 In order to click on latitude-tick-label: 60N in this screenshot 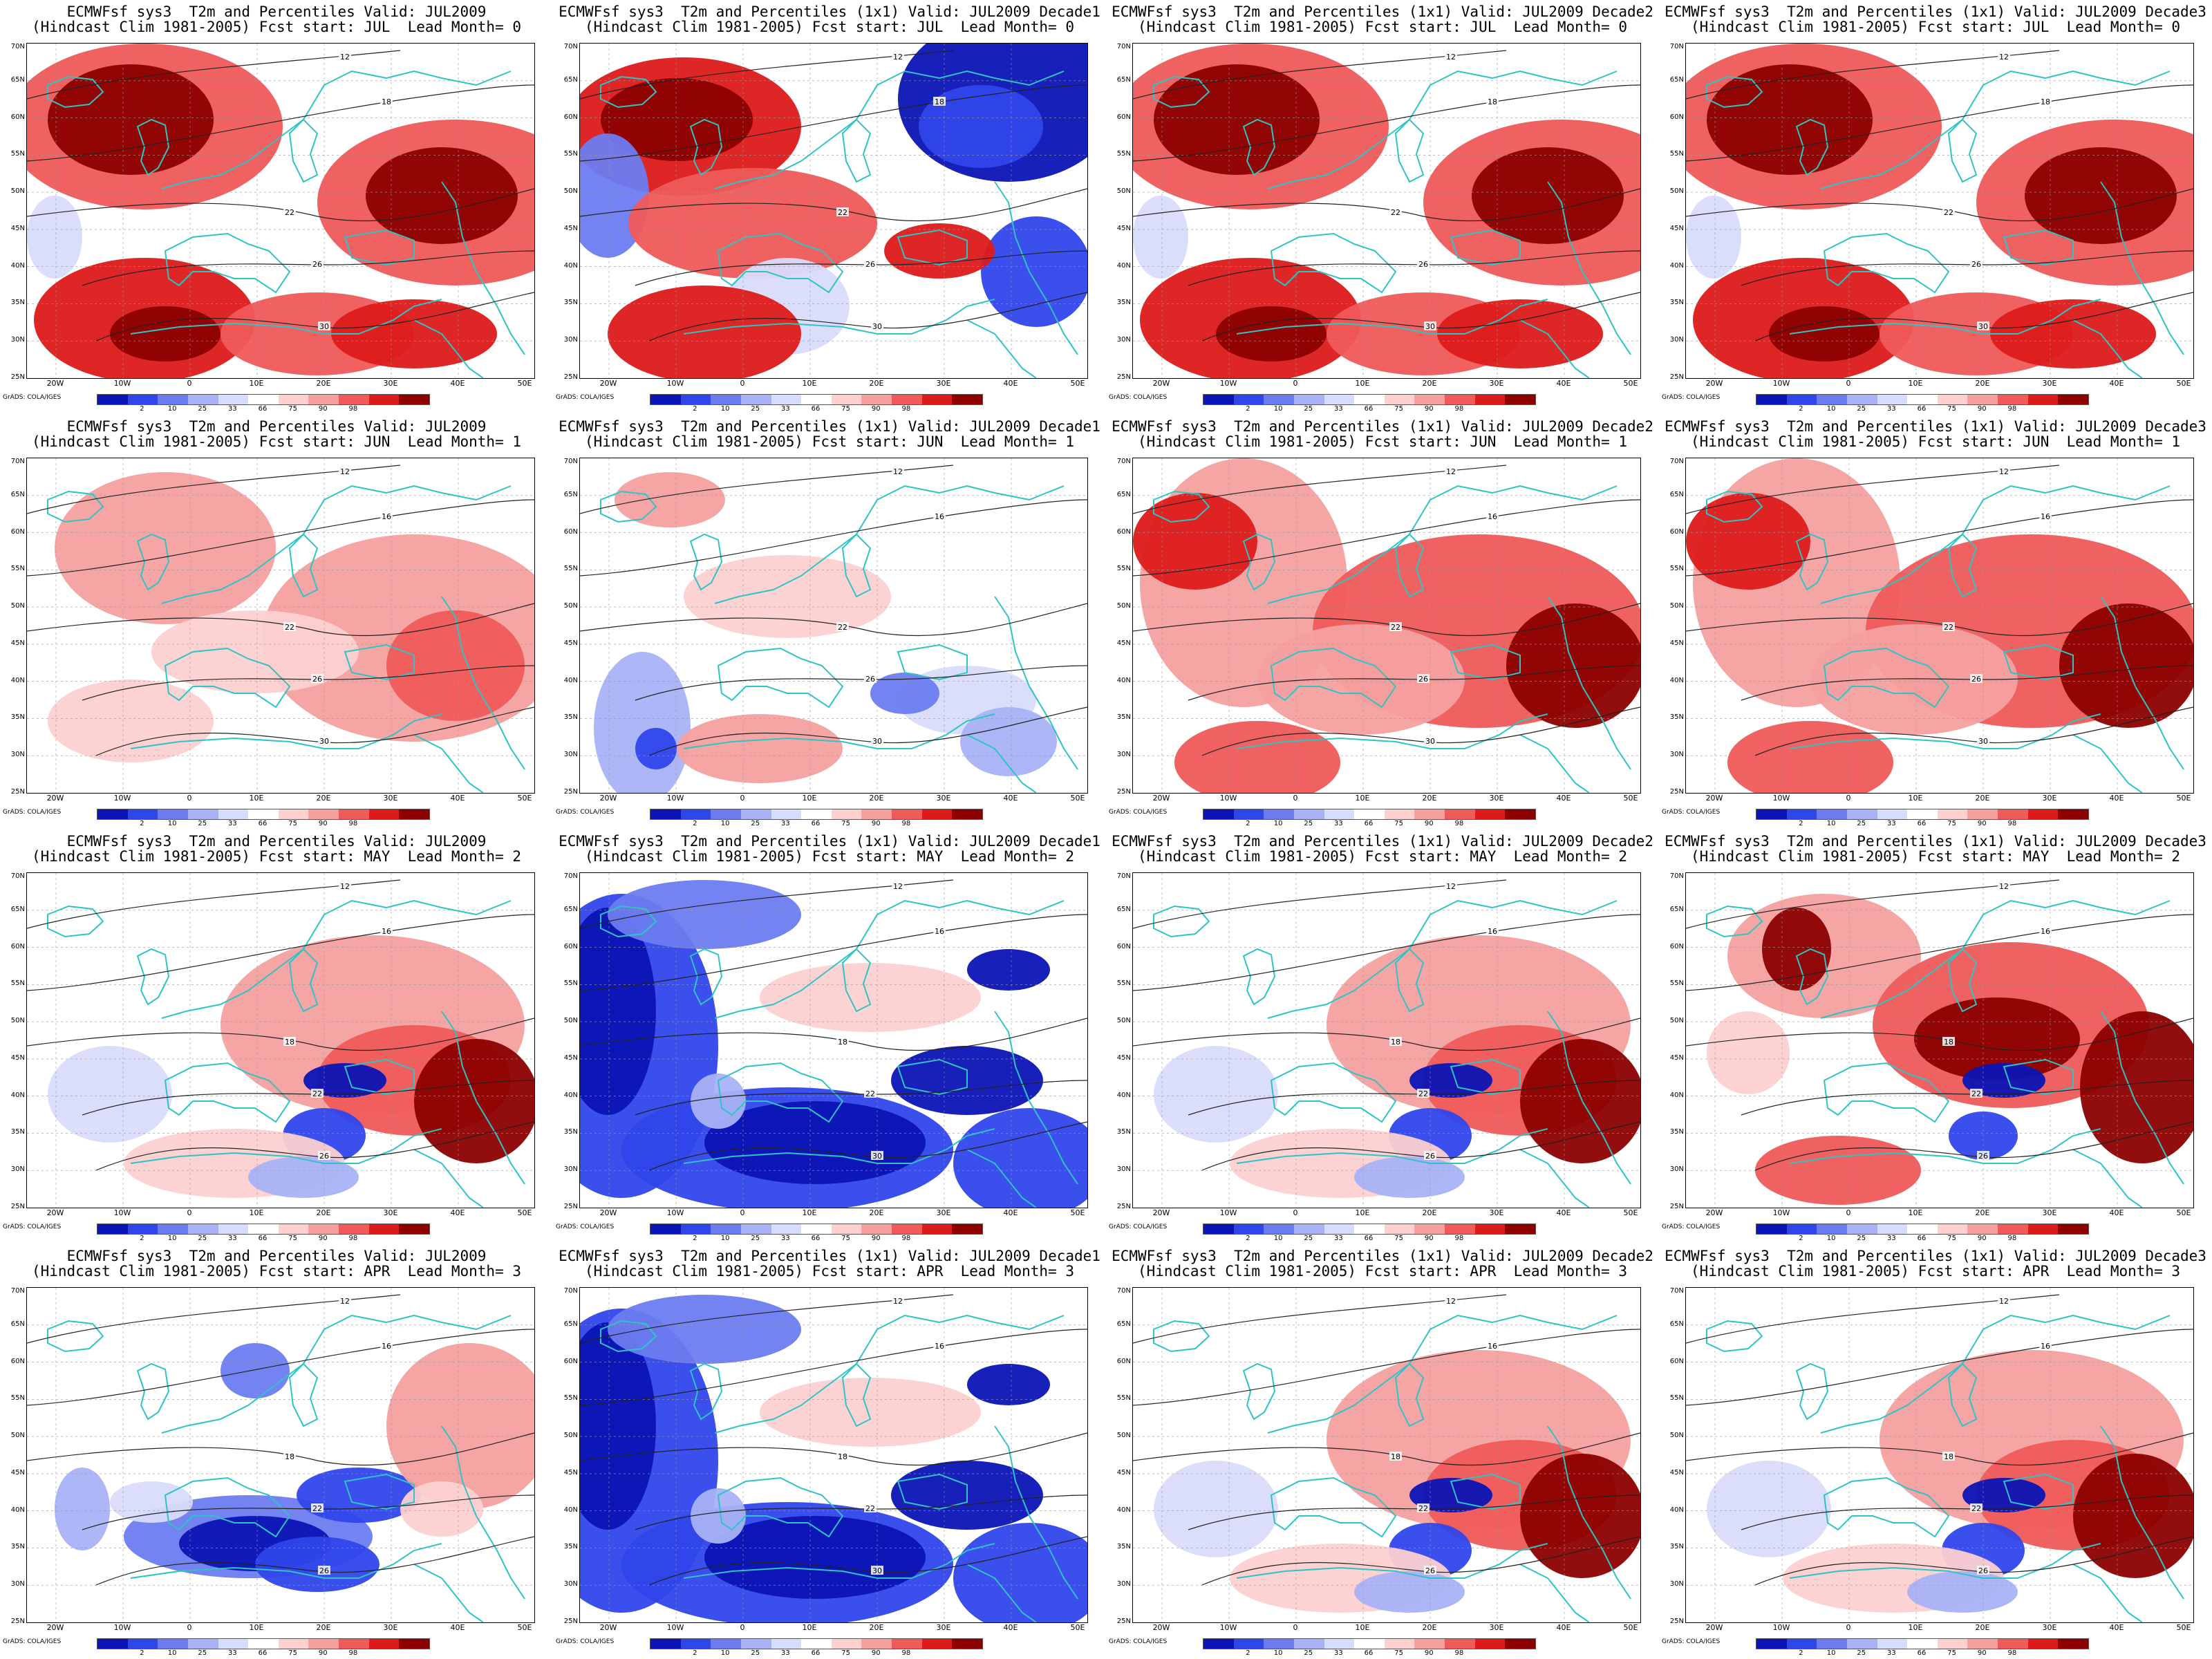, I will do `click(570, 1361)`.